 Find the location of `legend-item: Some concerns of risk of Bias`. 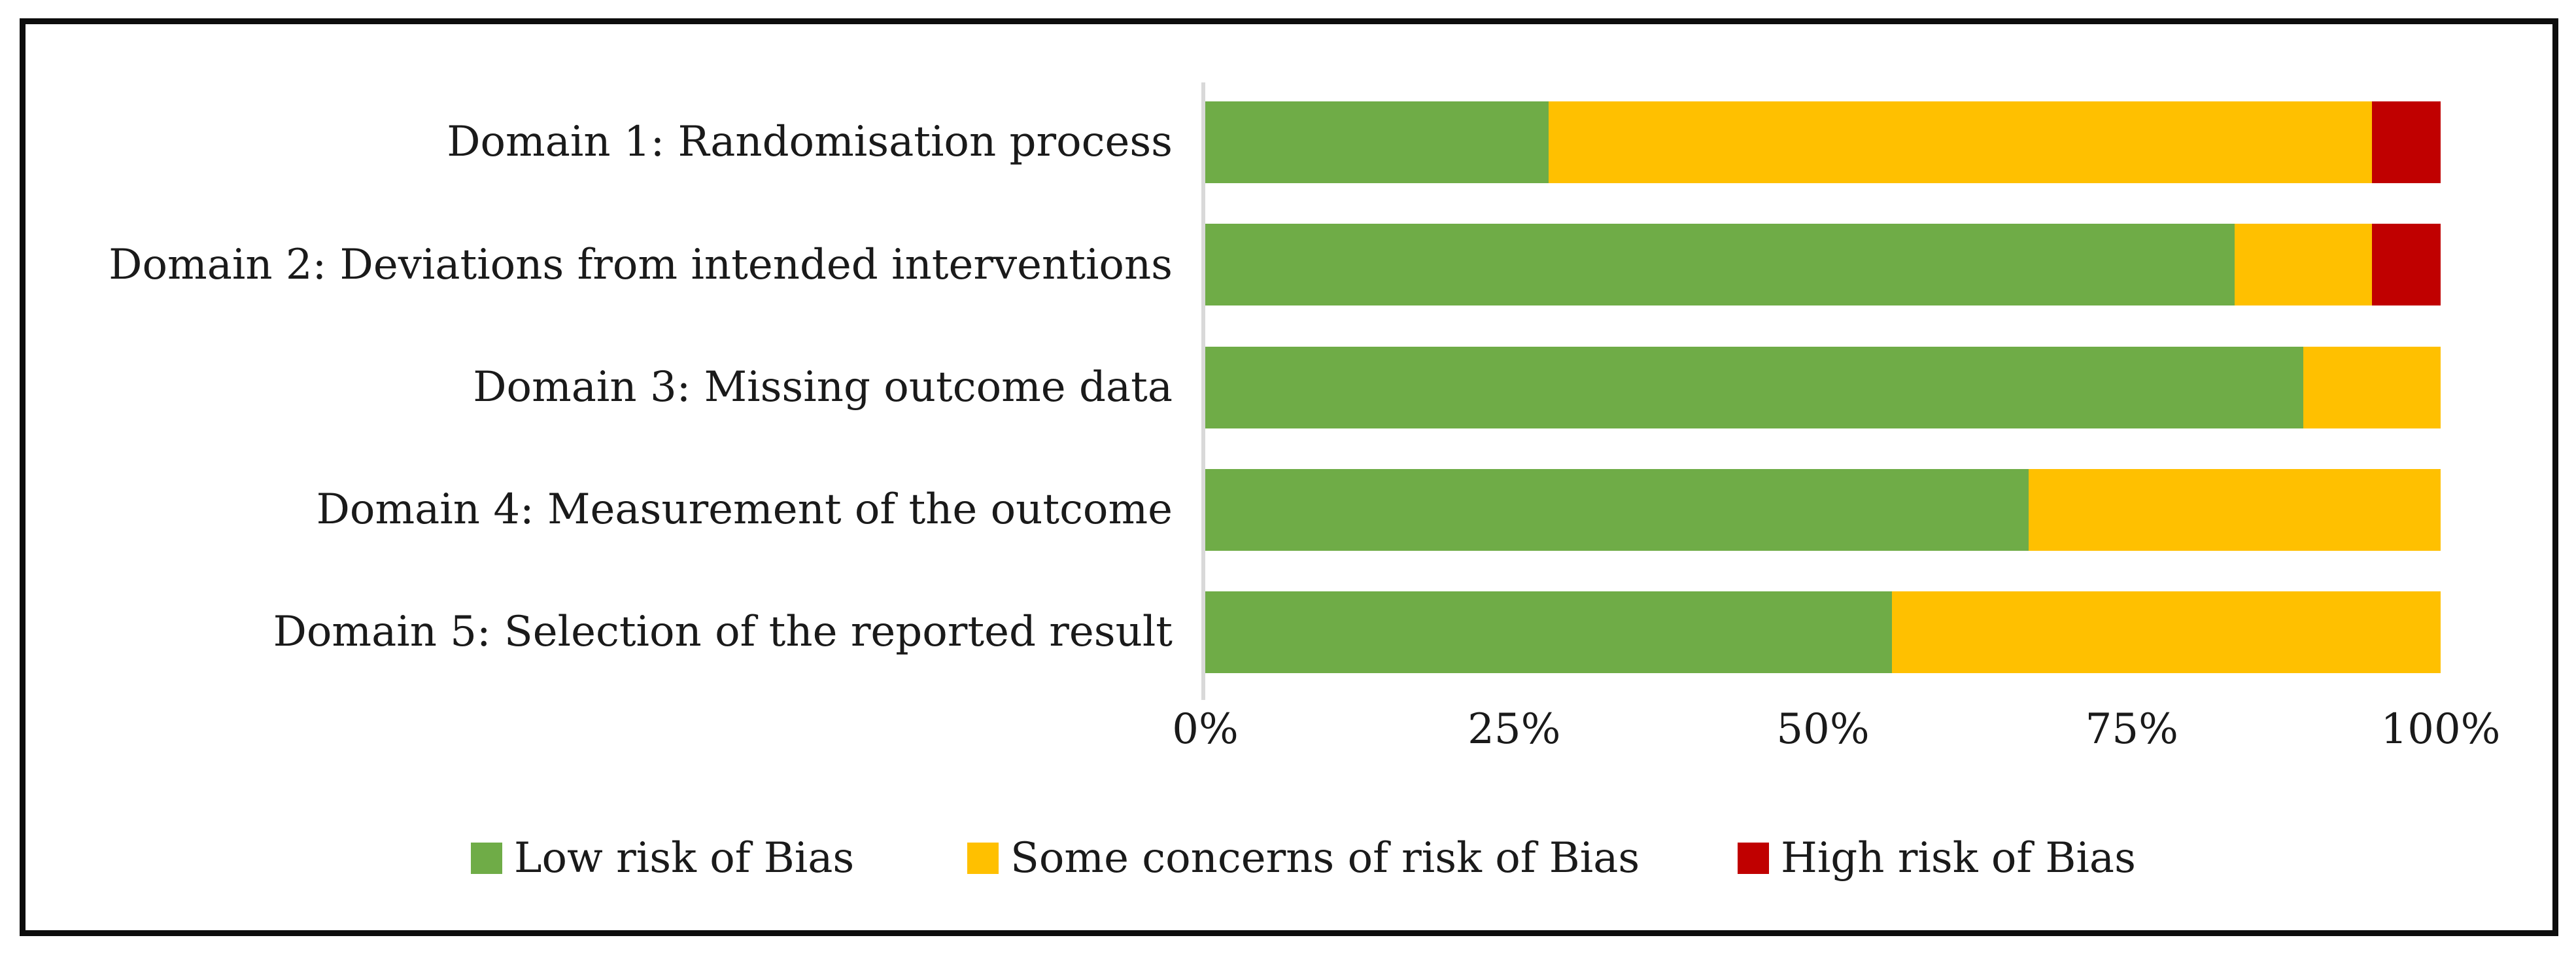

legend-item: Some concerns of risk of Bias is located at coordinates (1304, 858).